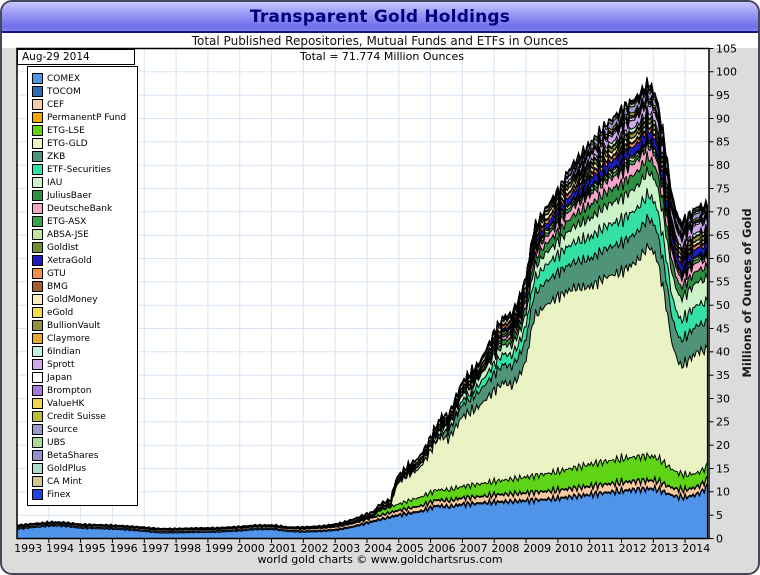 This screenshot has width=760, height=575. Describe the element at coordinates (83, 117) in the screenshot. I see `legend-item: PermanentP Fund` at that location.